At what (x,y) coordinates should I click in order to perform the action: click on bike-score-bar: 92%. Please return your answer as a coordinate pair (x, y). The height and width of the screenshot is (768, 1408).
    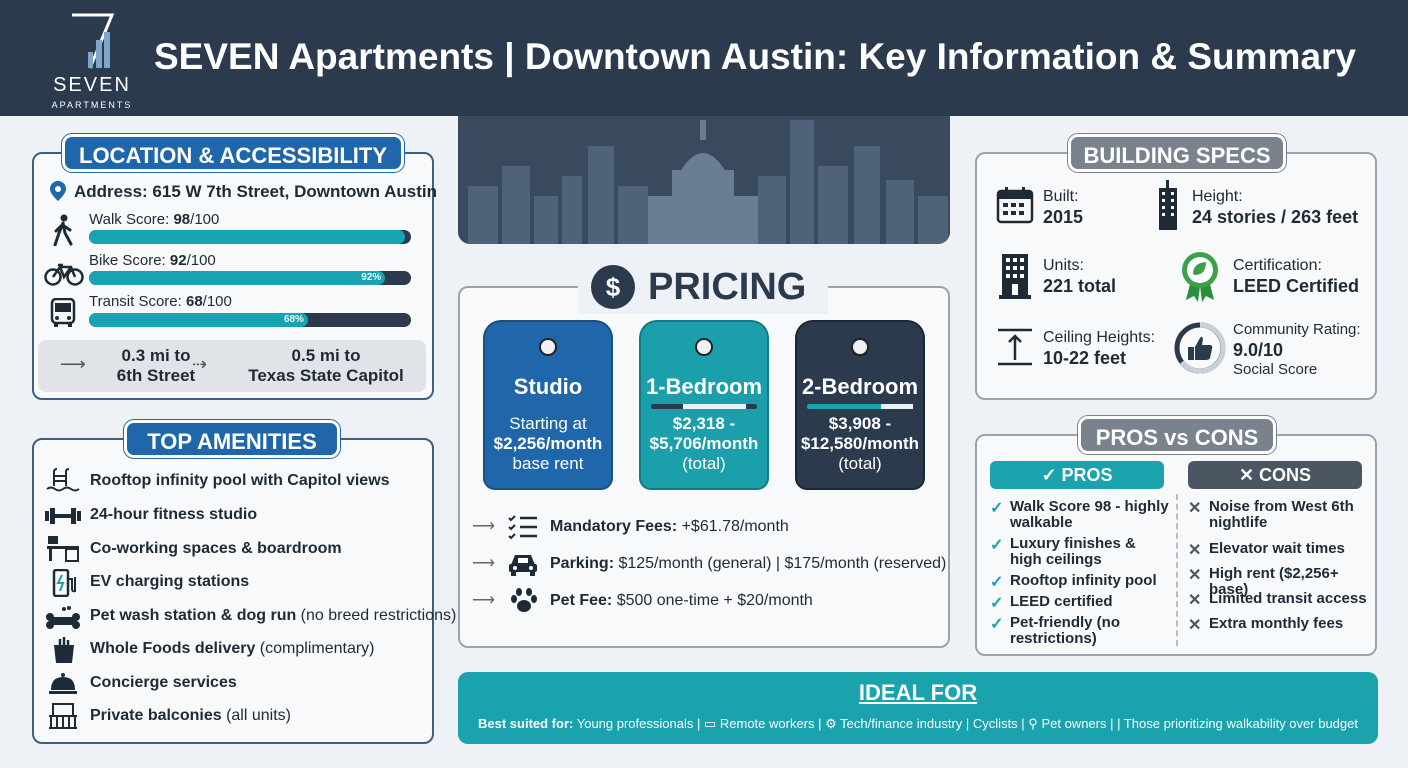
    Looking at the image, I should click on (250, 278).